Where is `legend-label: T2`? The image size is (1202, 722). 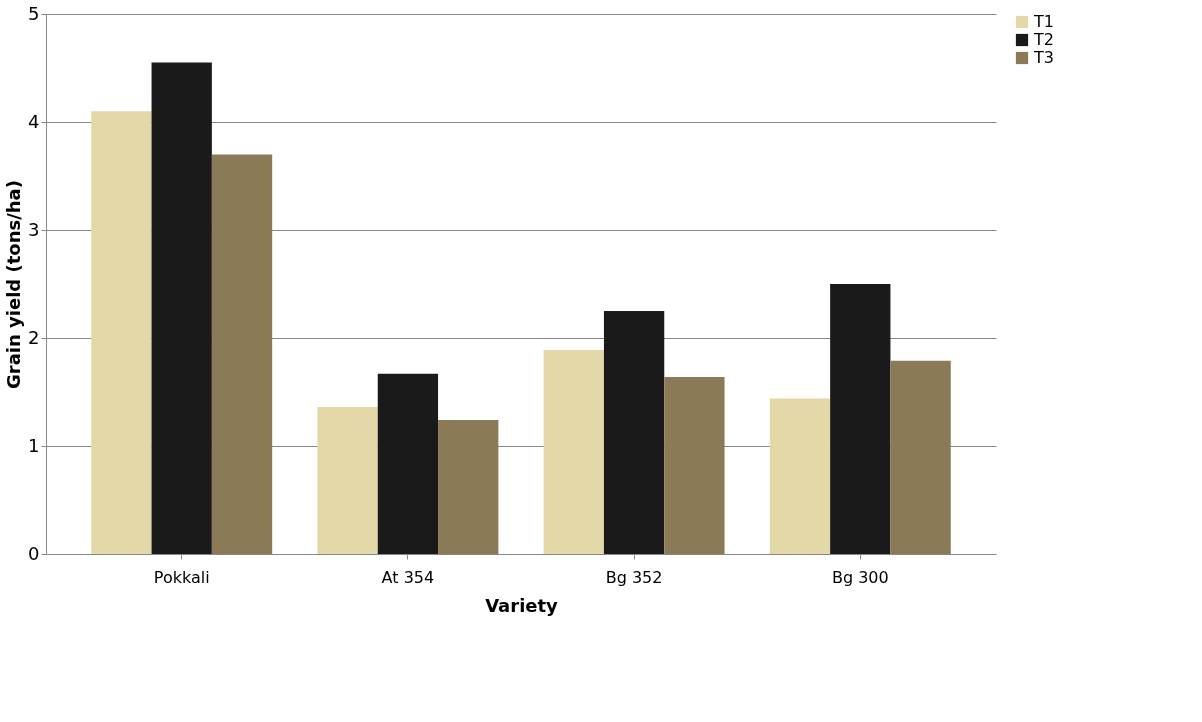 legend-label: T2 is located at coordinates (1043, 39).